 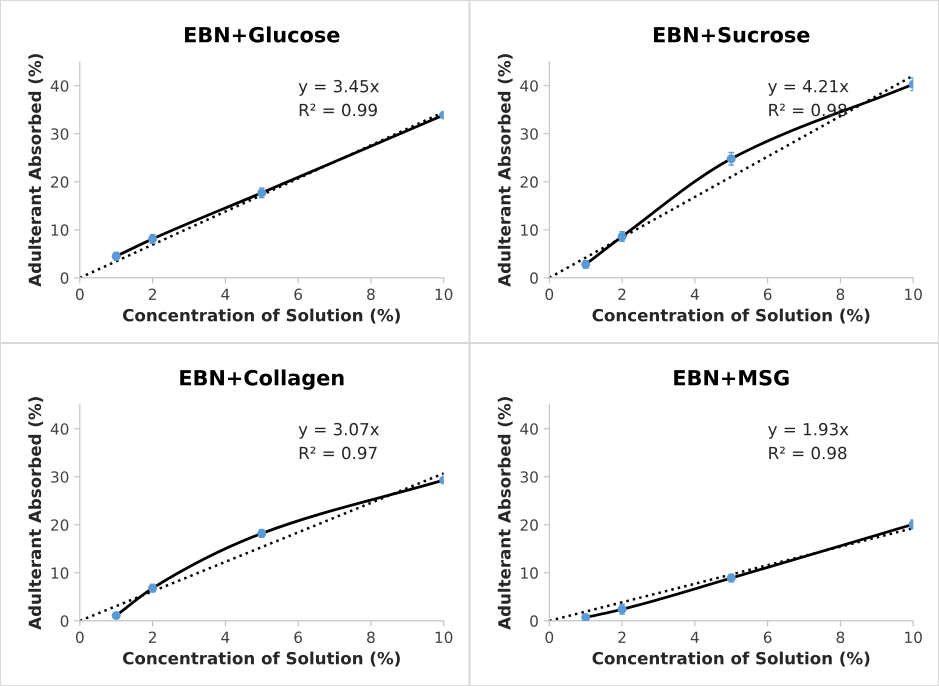 I want to click on annotation: R² = 0.99, so click(x=338, y=110).